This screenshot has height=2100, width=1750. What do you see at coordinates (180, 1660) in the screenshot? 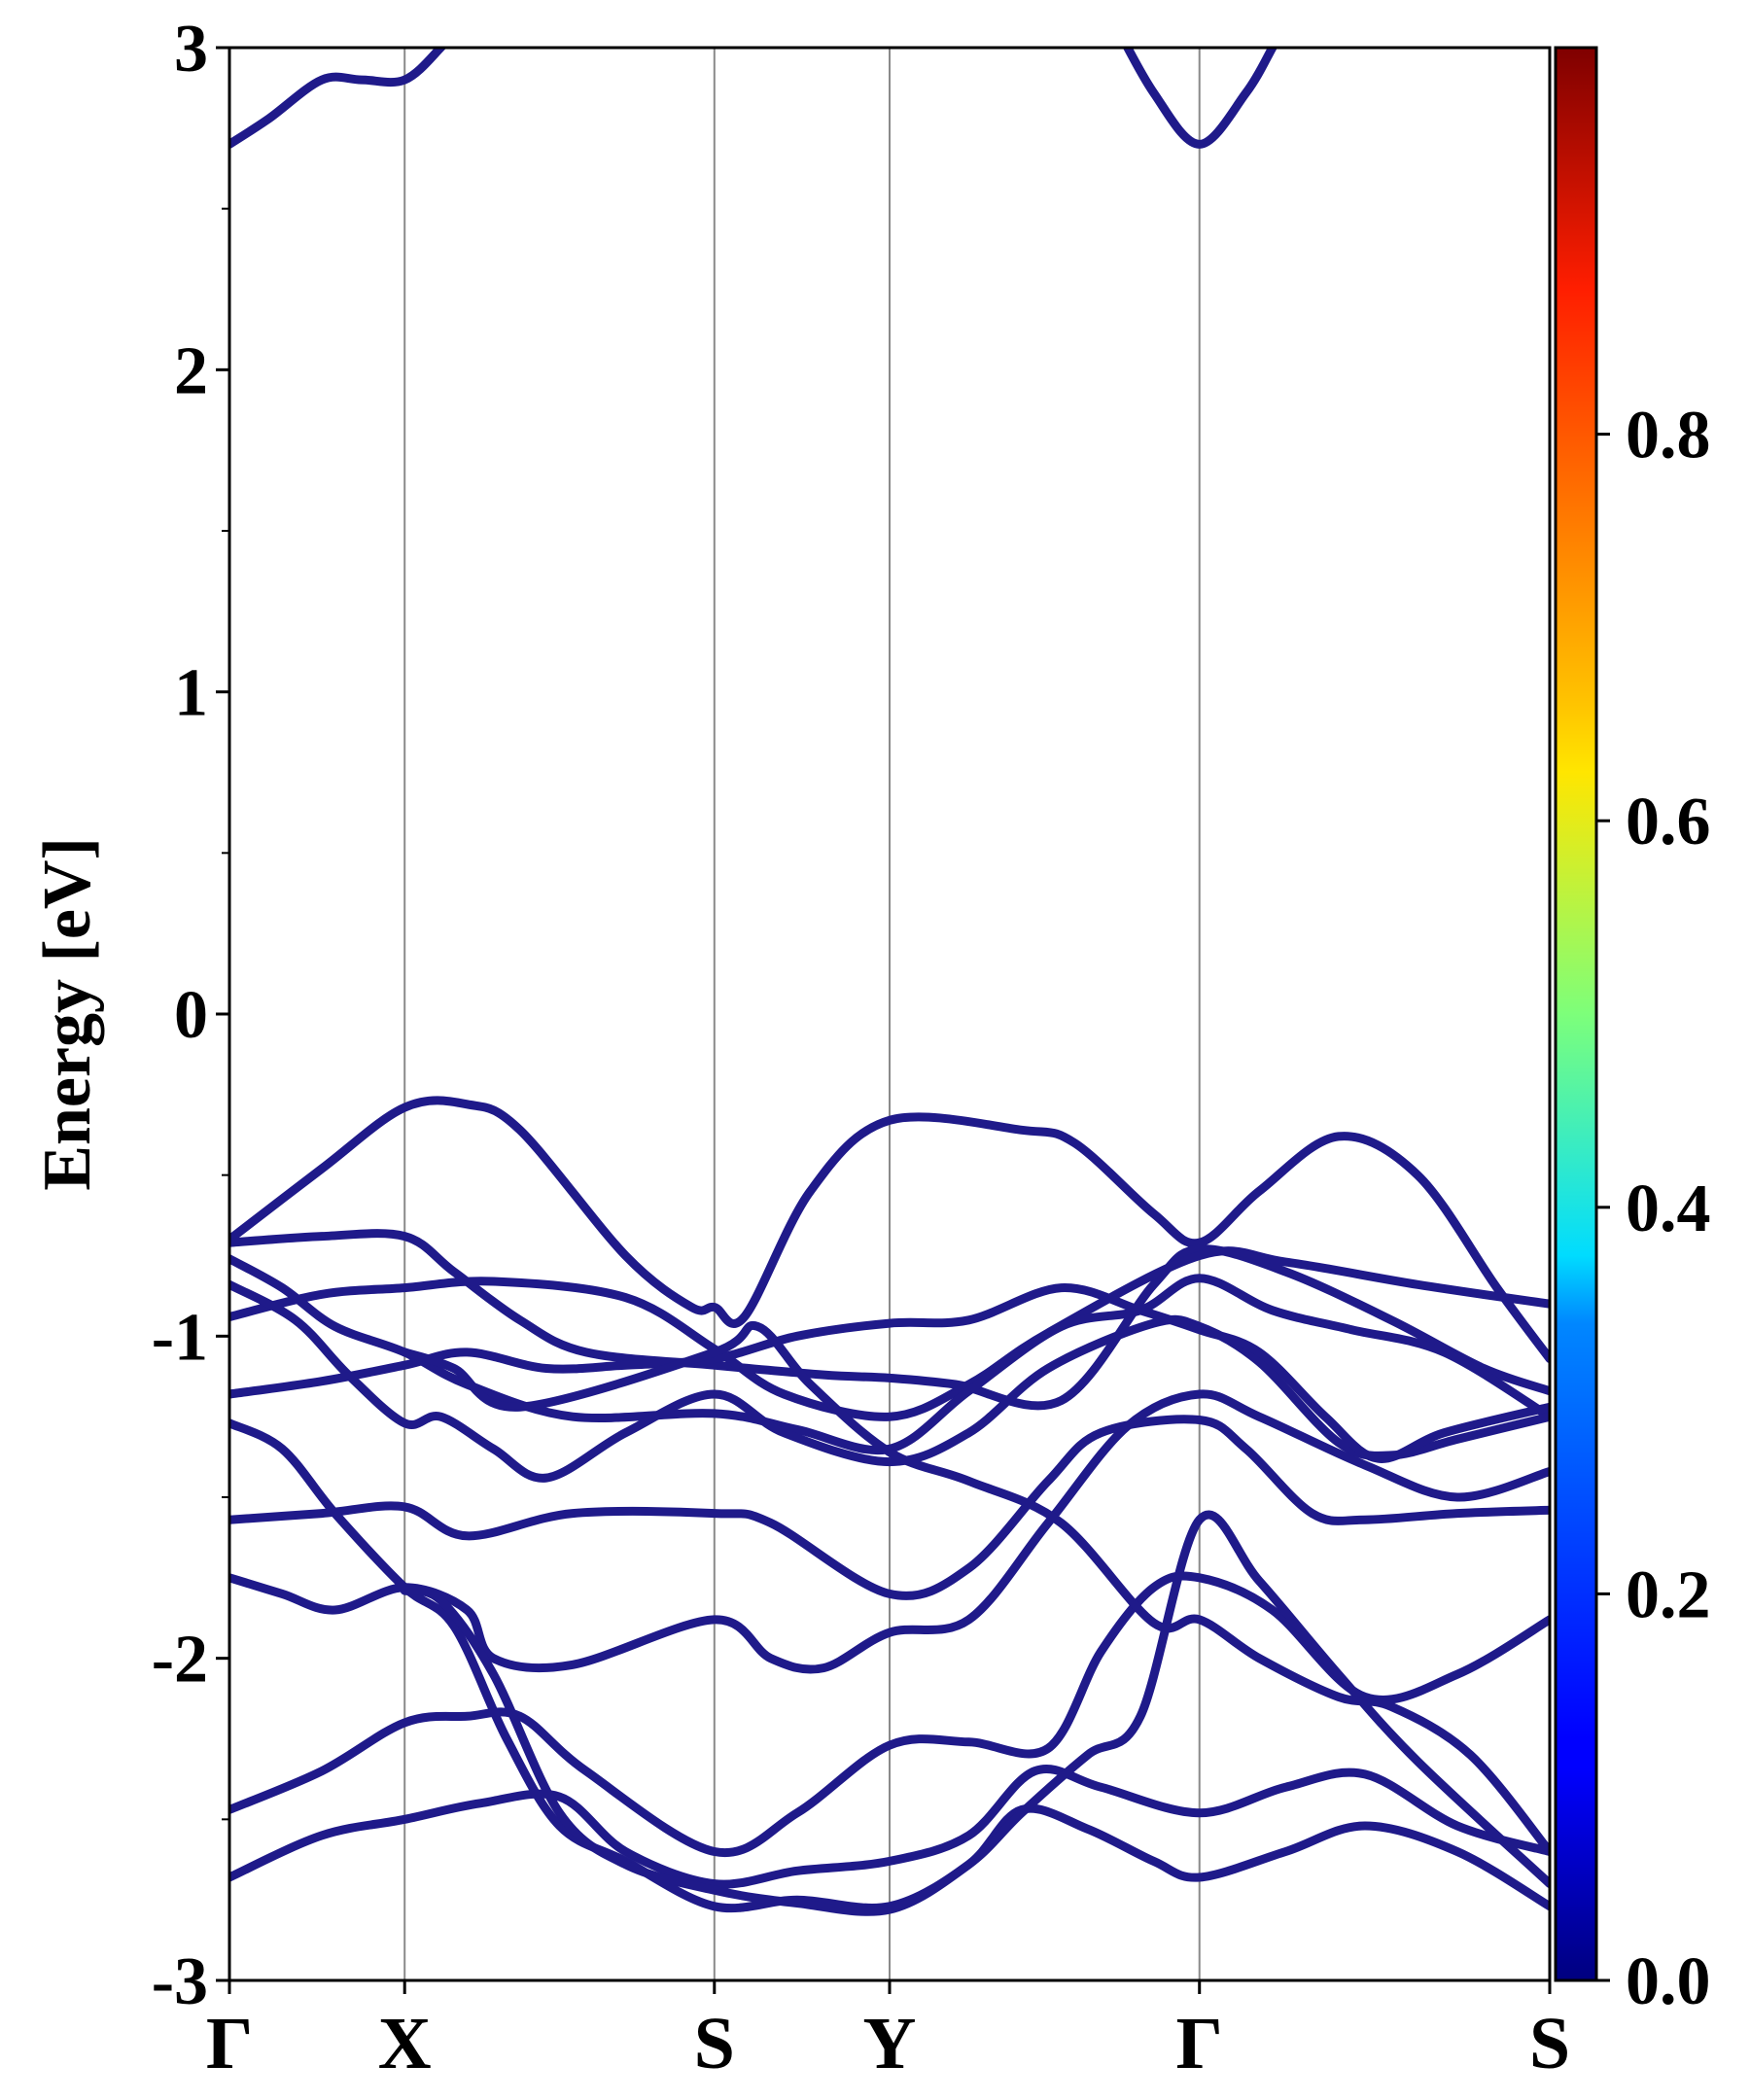
I see `y-tick-label-5: -2` at bounding box center [180, 1660].